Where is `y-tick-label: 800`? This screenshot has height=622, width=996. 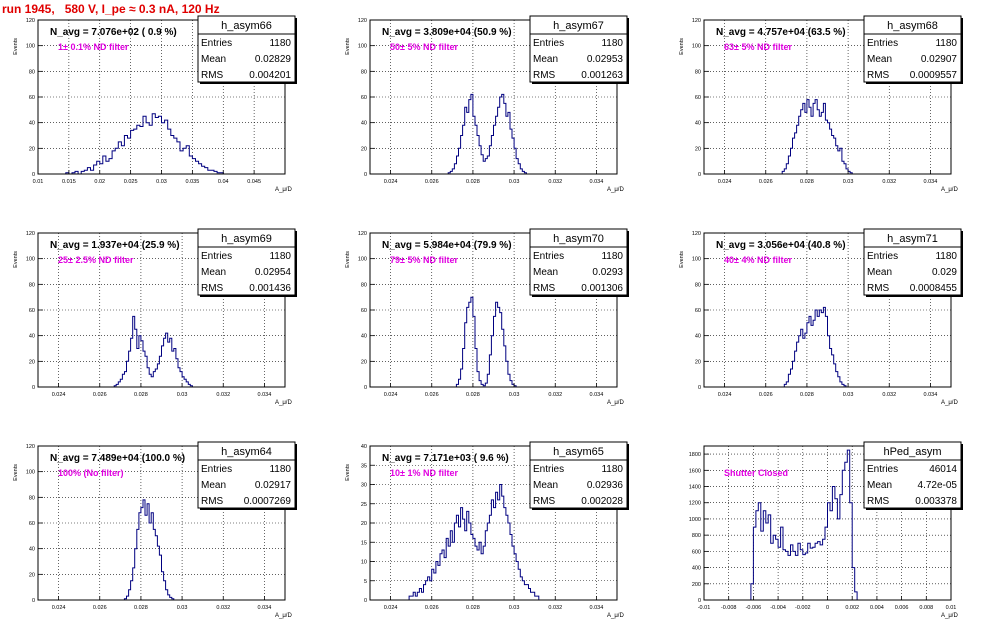 y-tick-label: 800 is located at coordinates (696, 536).